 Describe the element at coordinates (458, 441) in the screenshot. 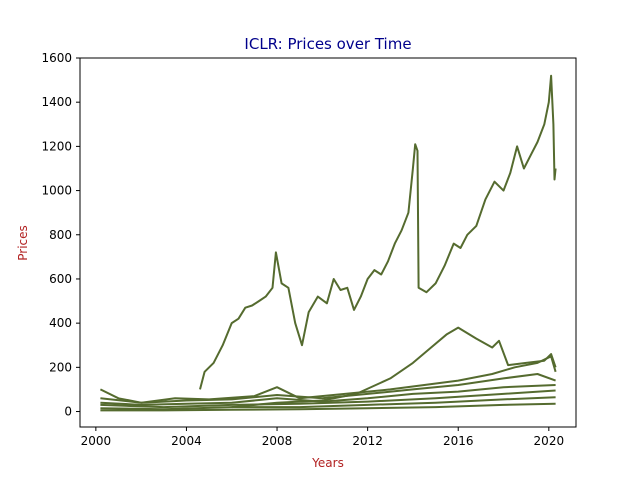

I see `x-tick-label: 2016` at that location.